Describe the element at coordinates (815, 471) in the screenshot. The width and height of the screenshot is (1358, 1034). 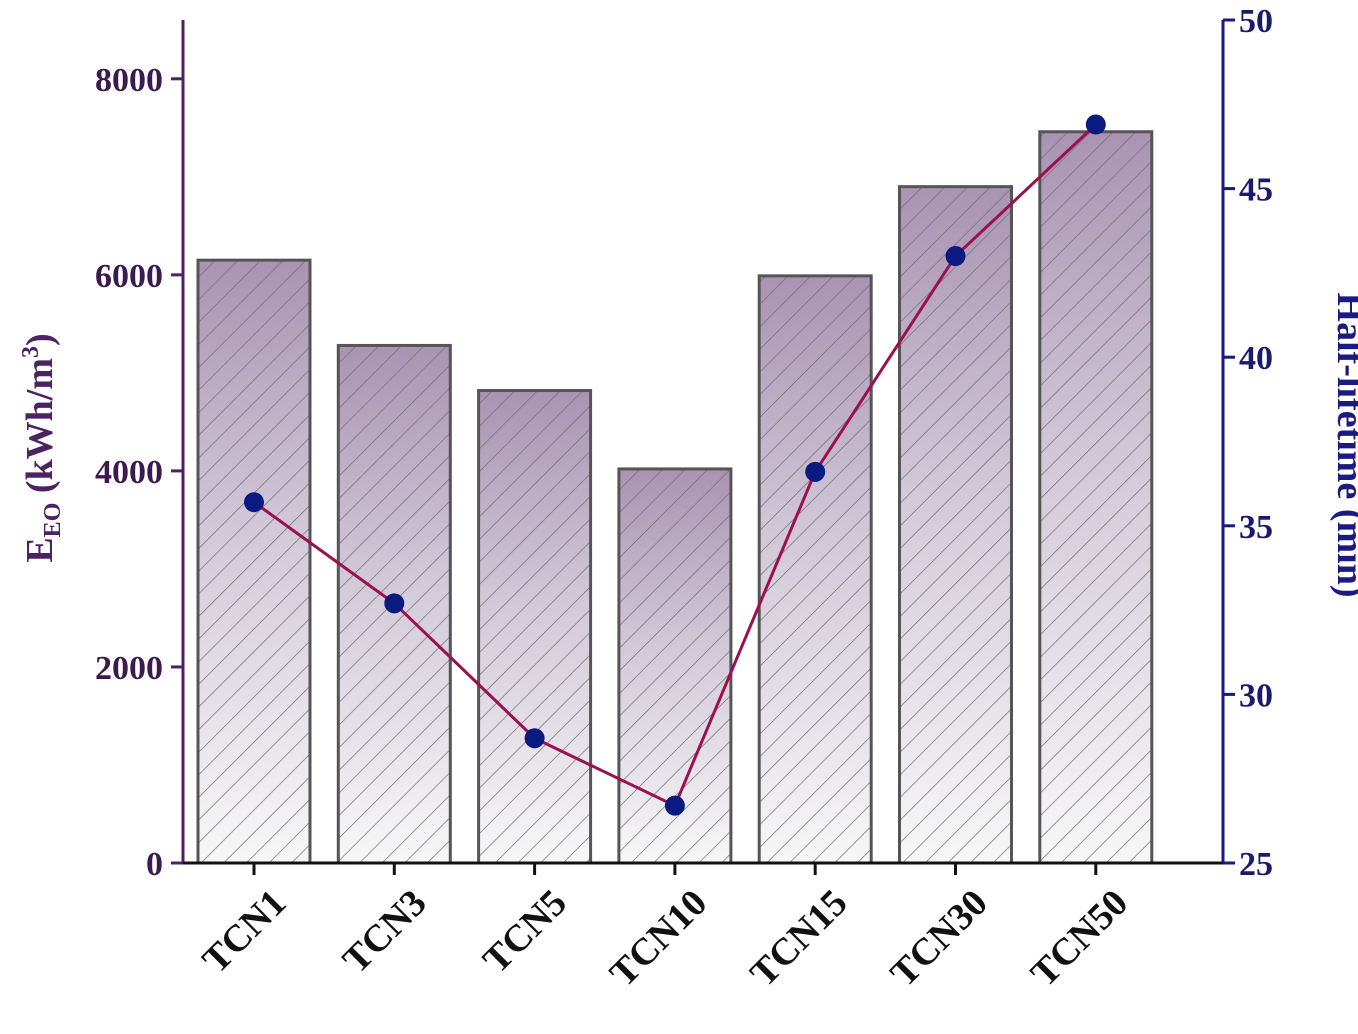
I see `point-TCN15` at that location.